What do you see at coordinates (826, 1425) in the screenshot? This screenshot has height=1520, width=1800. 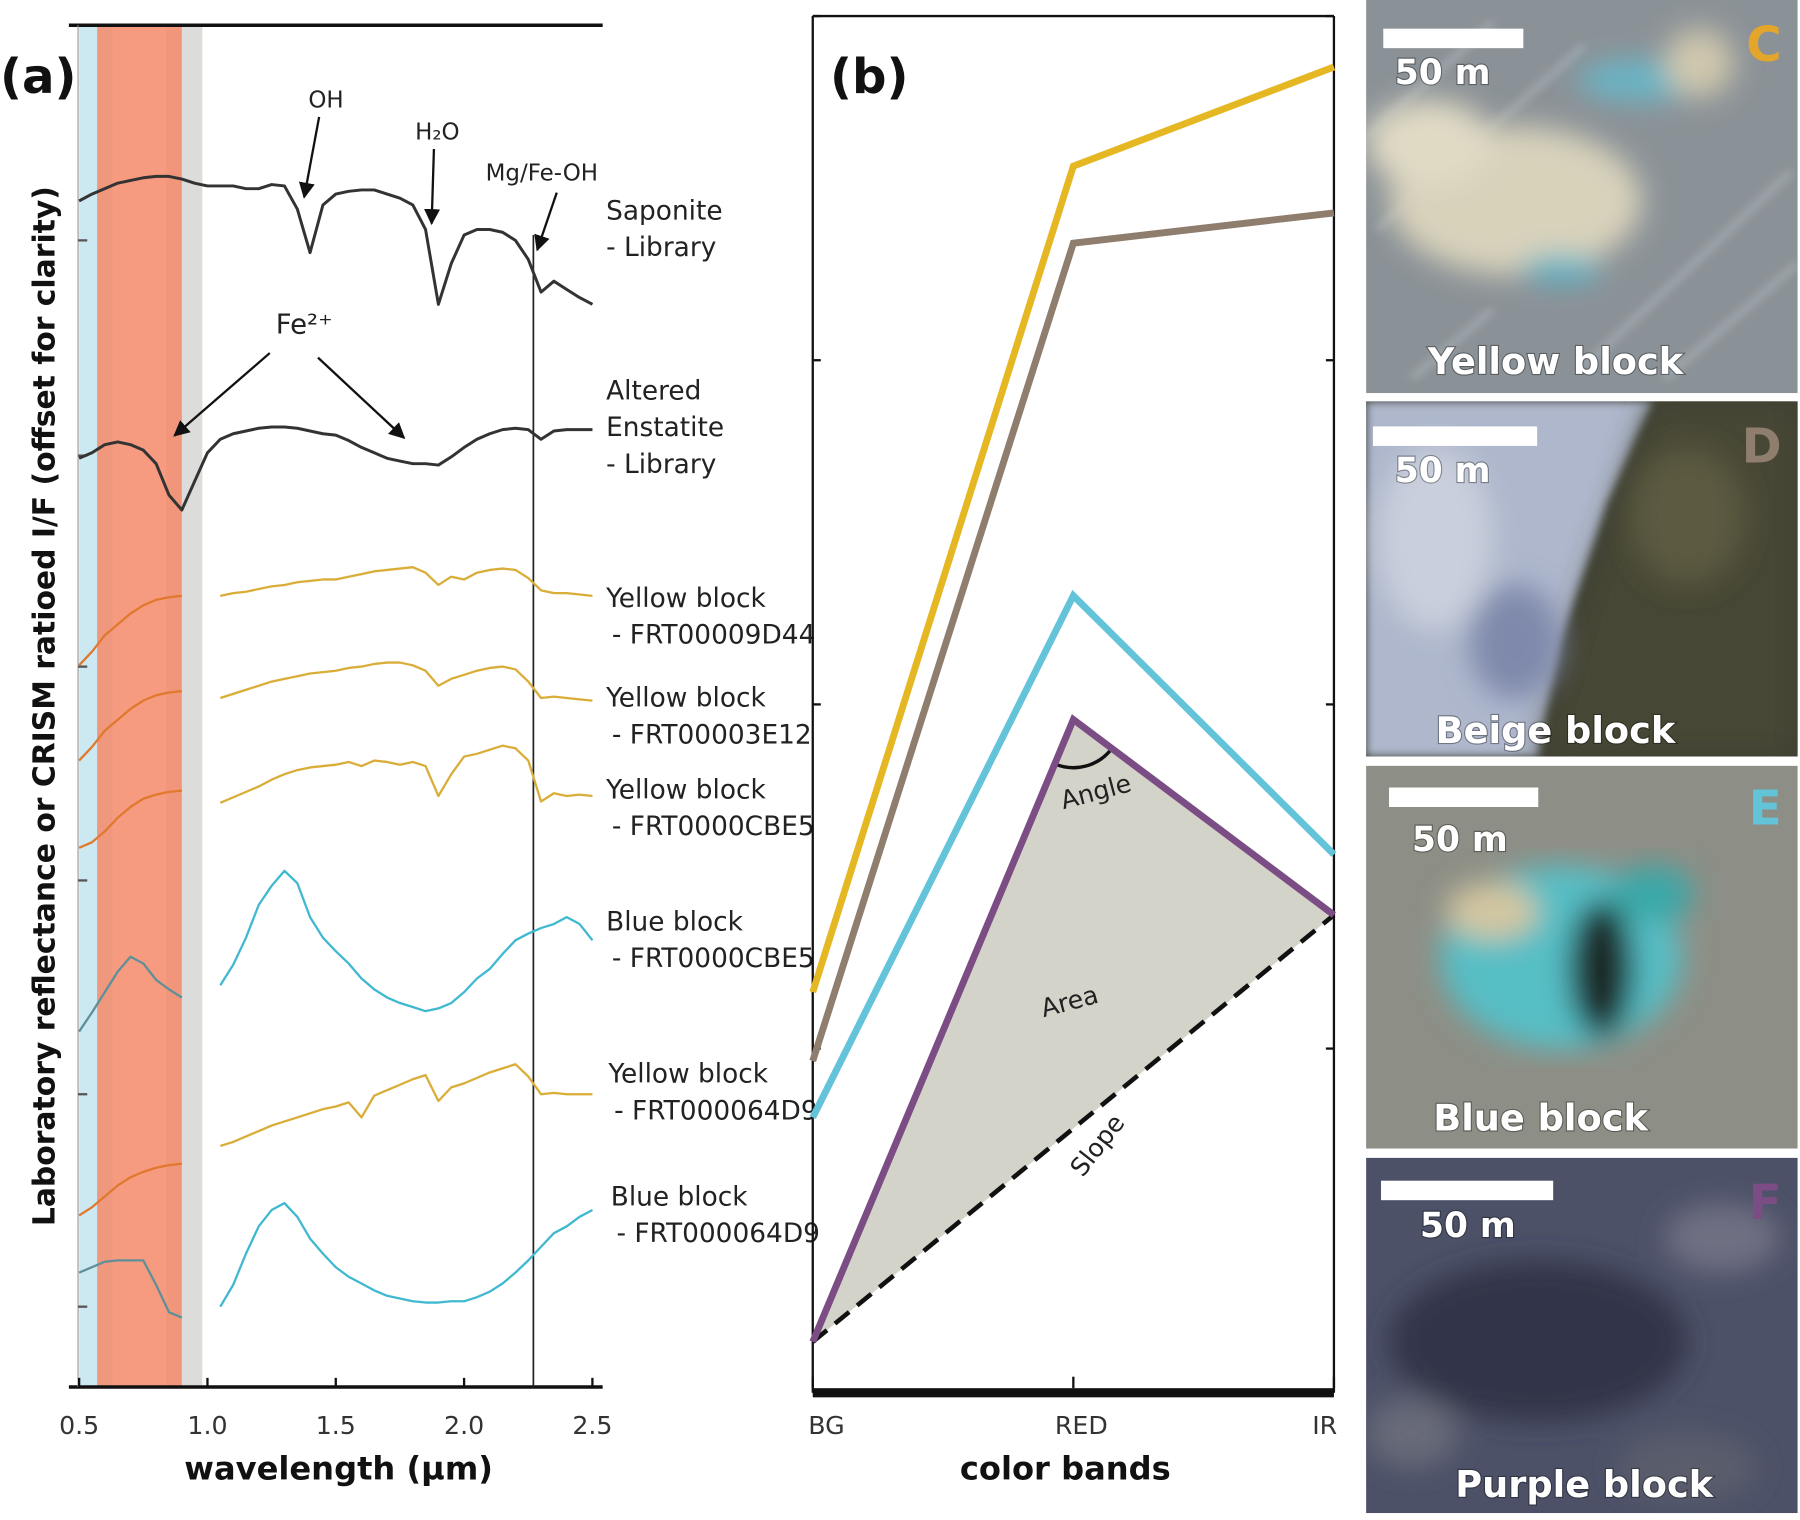 I see `x-tick-label: BG` at bounding box center [826, 1425].